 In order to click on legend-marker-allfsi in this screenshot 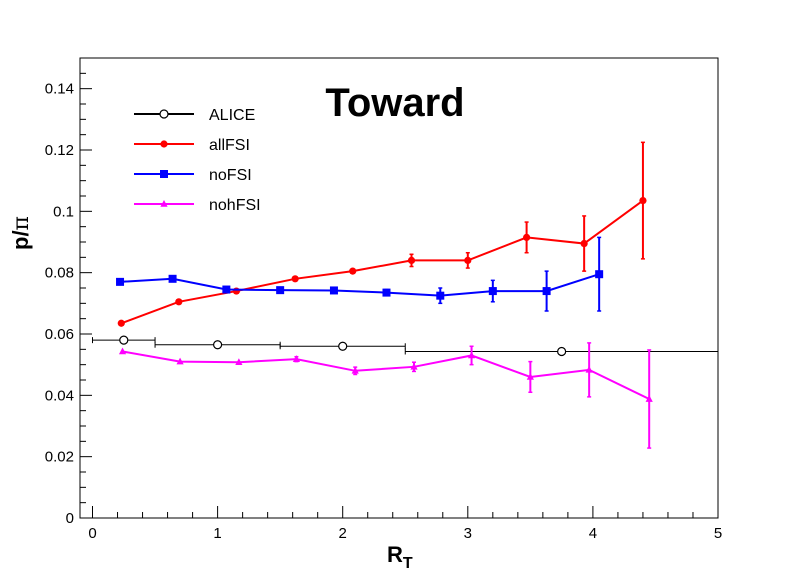, I will do `click(164, 144)`.